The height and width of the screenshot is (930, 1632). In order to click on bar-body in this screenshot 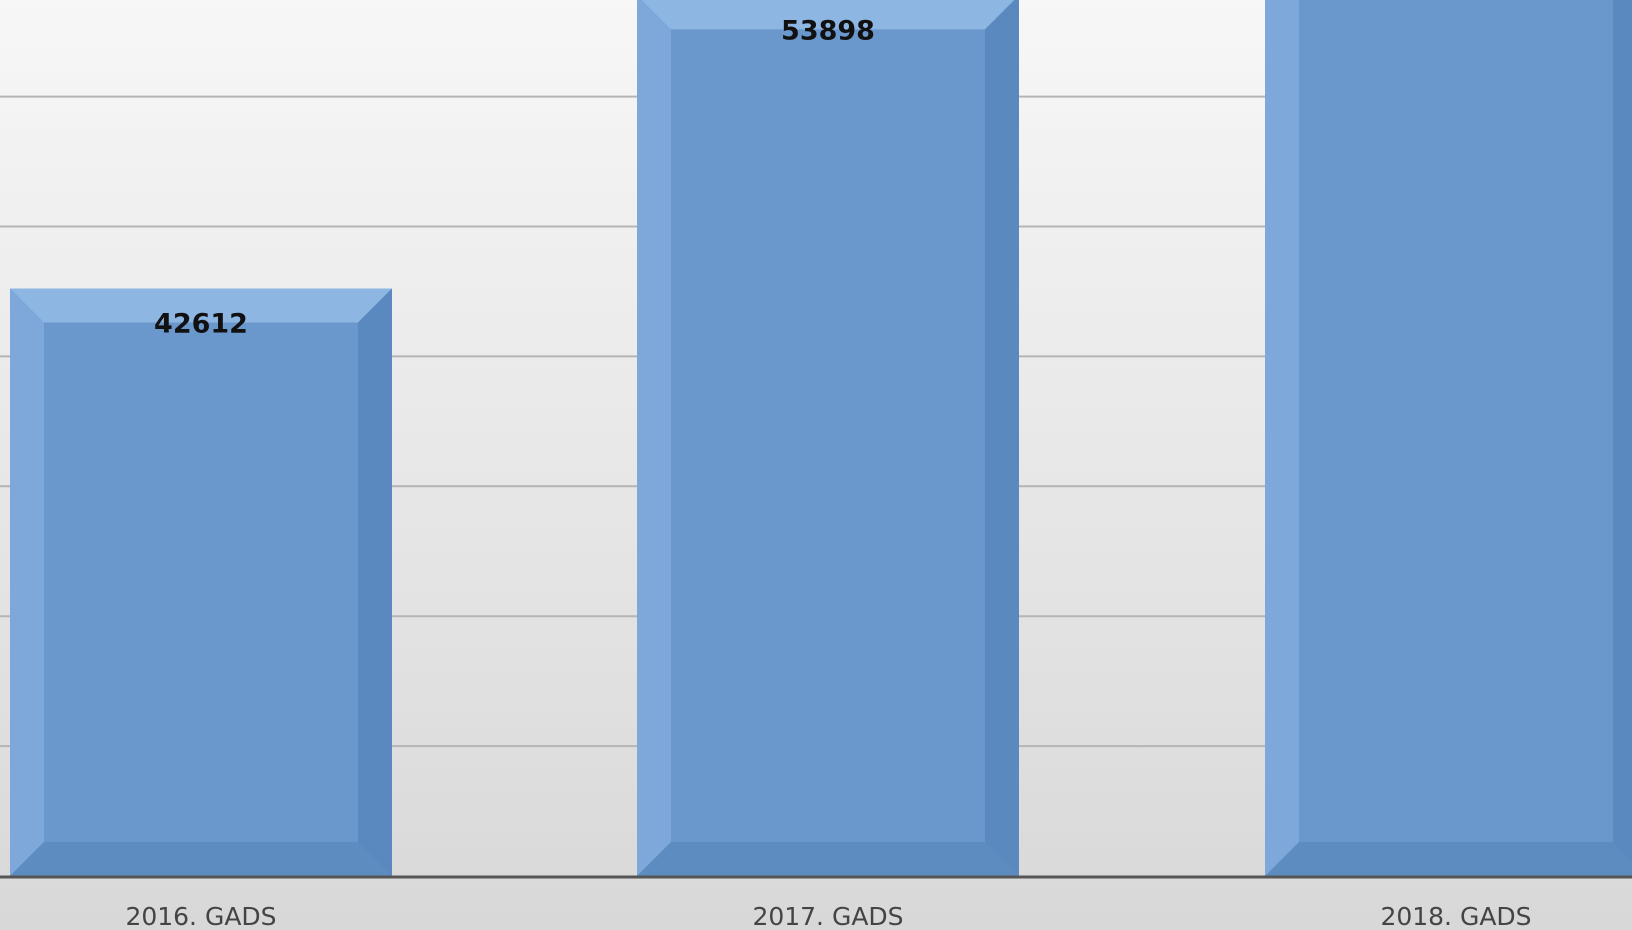, I will do `click(201, 582)`.